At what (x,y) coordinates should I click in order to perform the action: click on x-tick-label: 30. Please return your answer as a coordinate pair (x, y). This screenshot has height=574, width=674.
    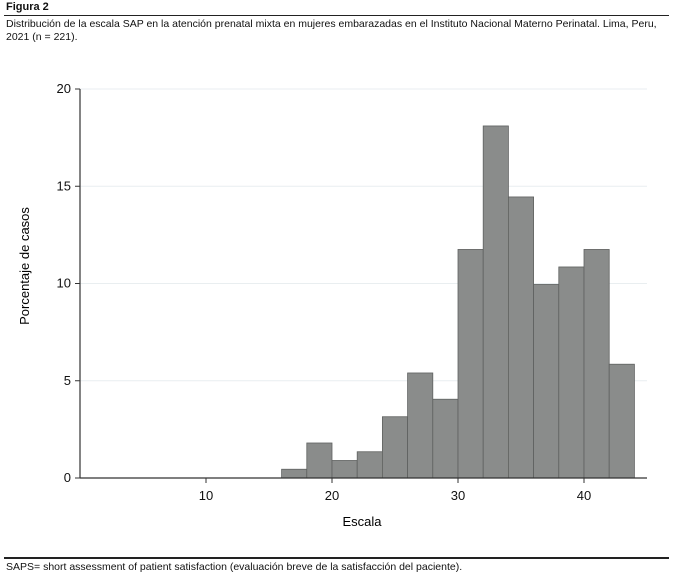
    Looking at the image, I should click on (458, 495).